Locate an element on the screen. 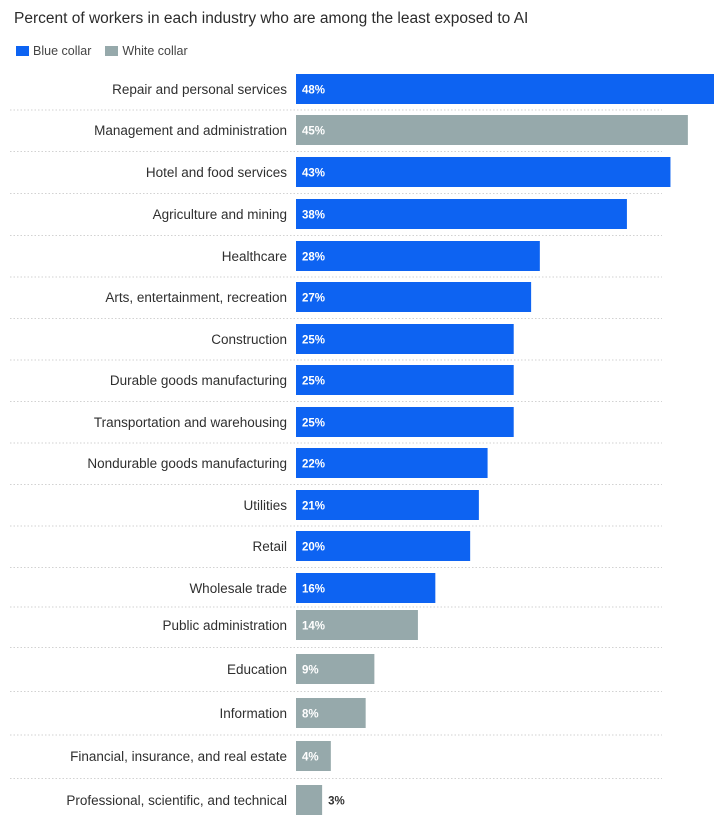 The width and height of the screenshot is (724, 826). value-label-professional-scientific-and-technical: 3% is located at coordinates (336, 802).